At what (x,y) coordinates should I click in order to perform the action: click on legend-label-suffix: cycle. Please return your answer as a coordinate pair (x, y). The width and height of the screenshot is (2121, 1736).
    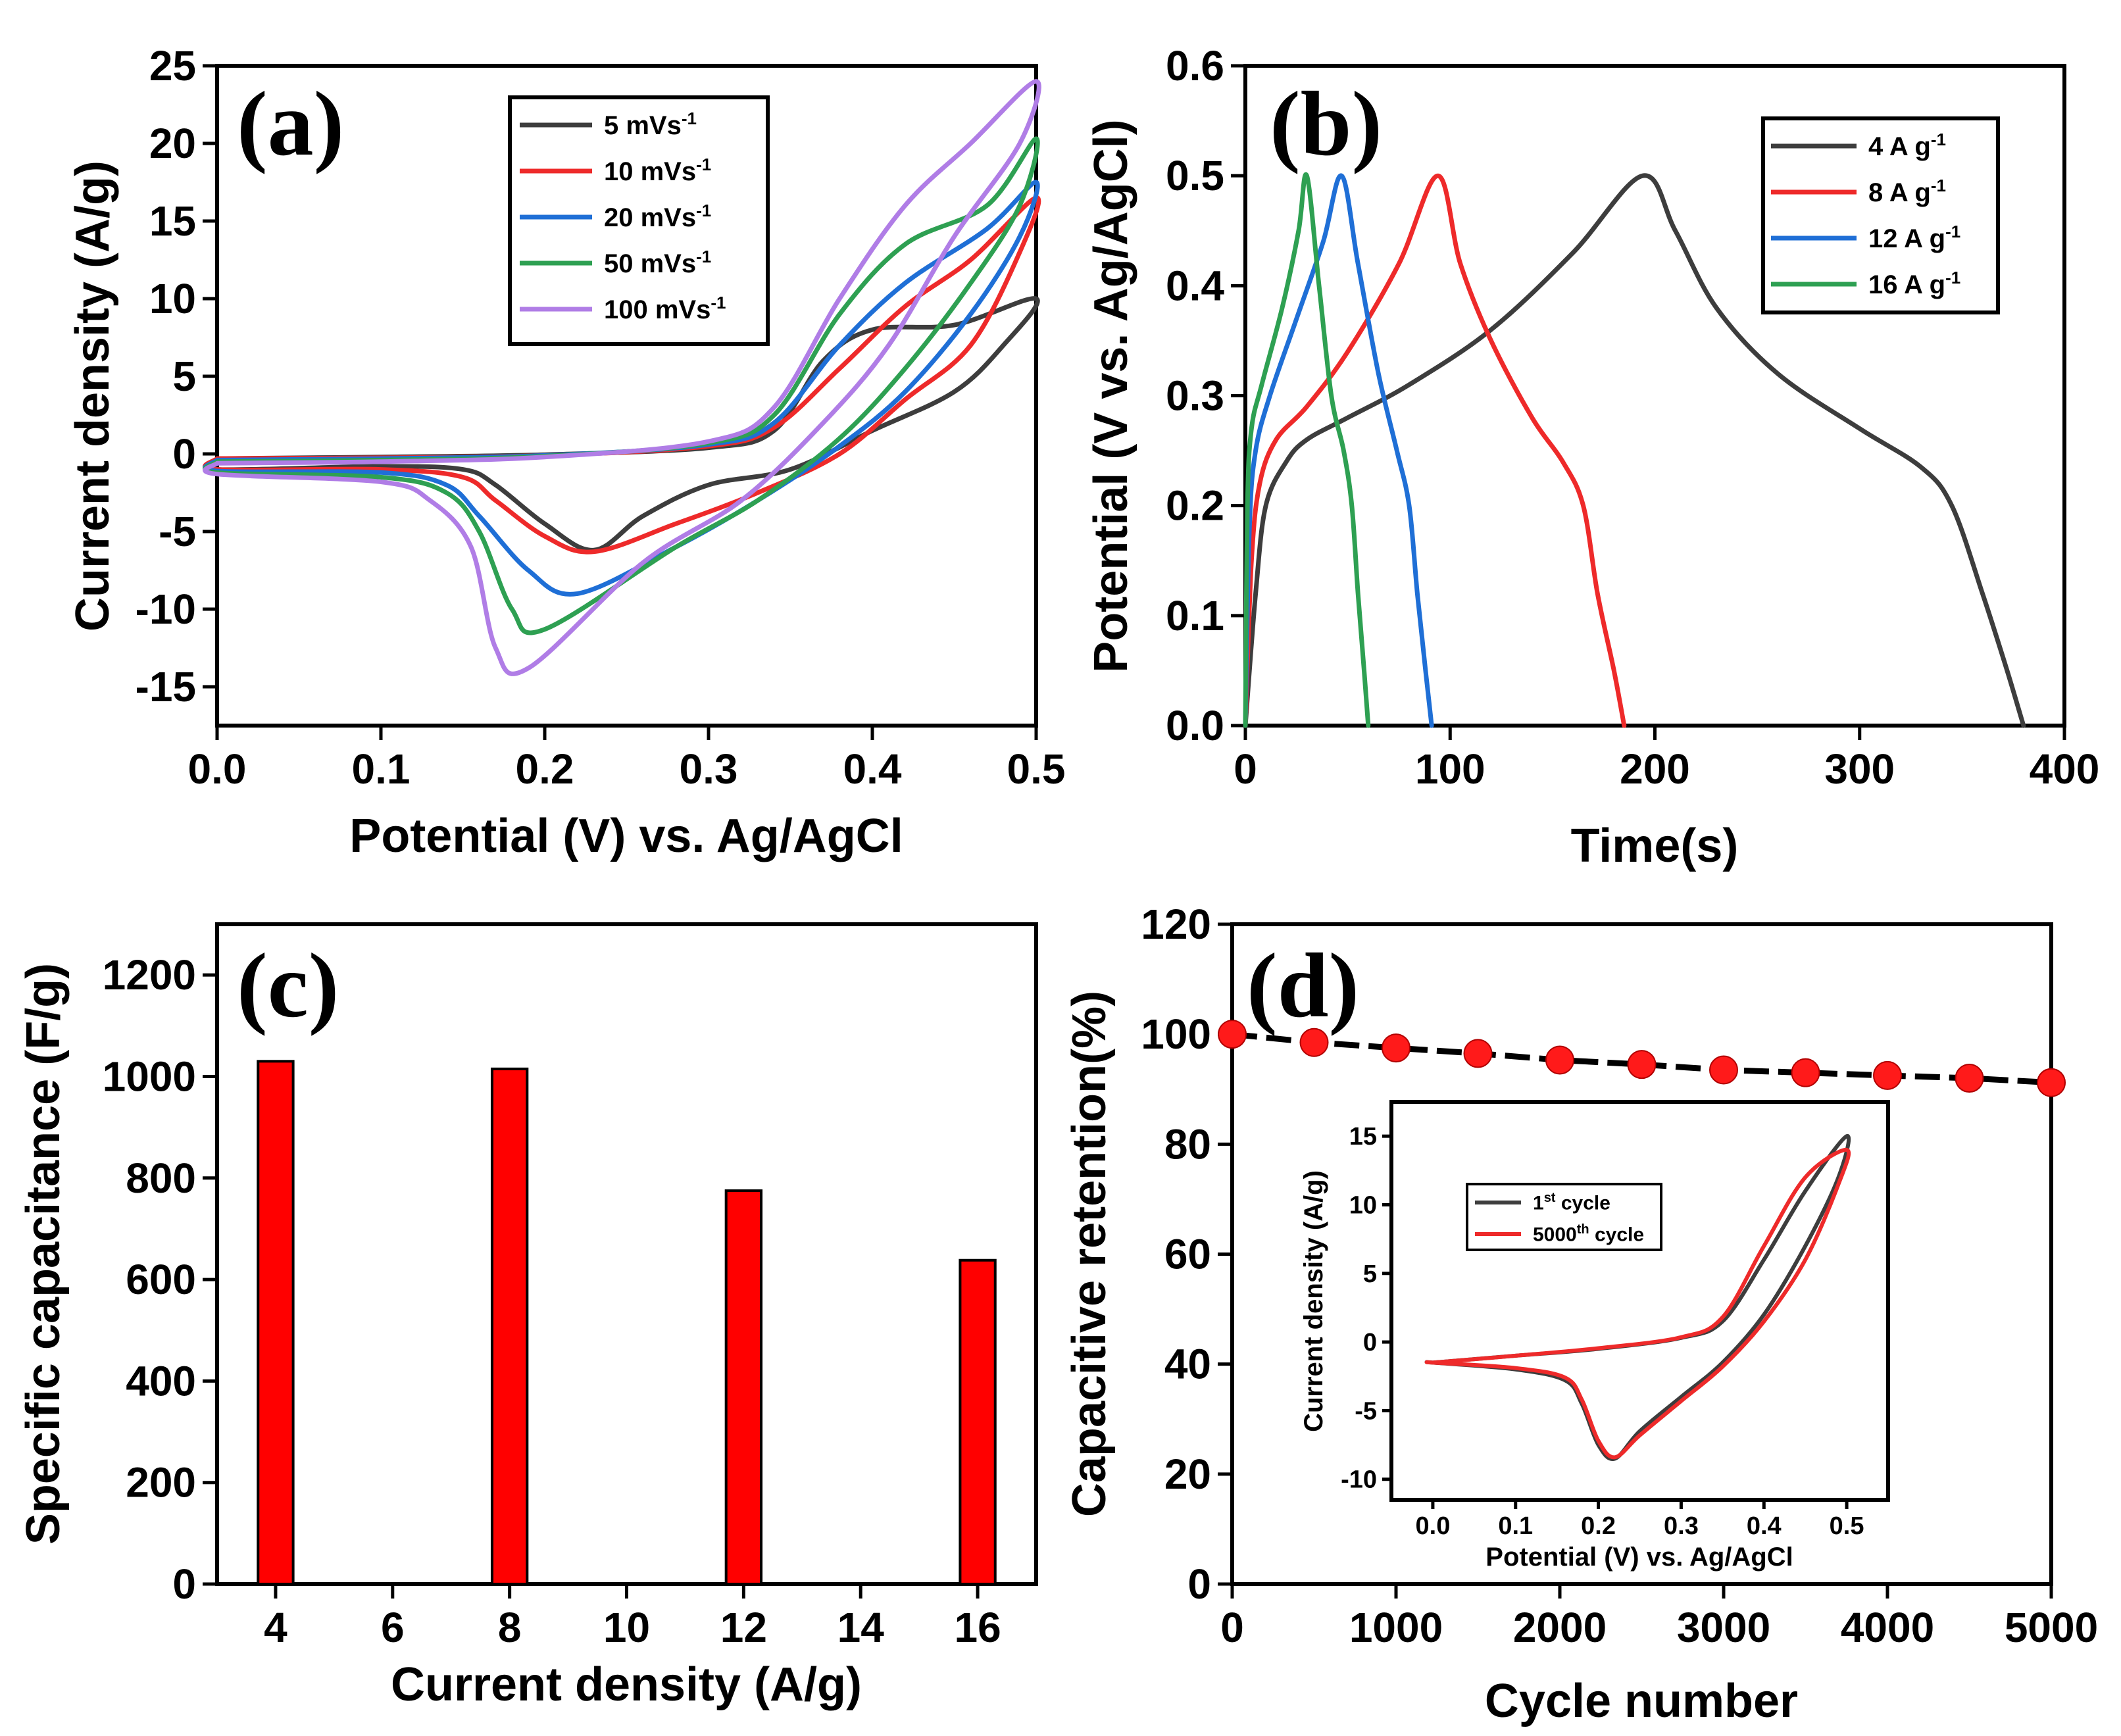
    Looking at the image, I should click on (1616, 1235).